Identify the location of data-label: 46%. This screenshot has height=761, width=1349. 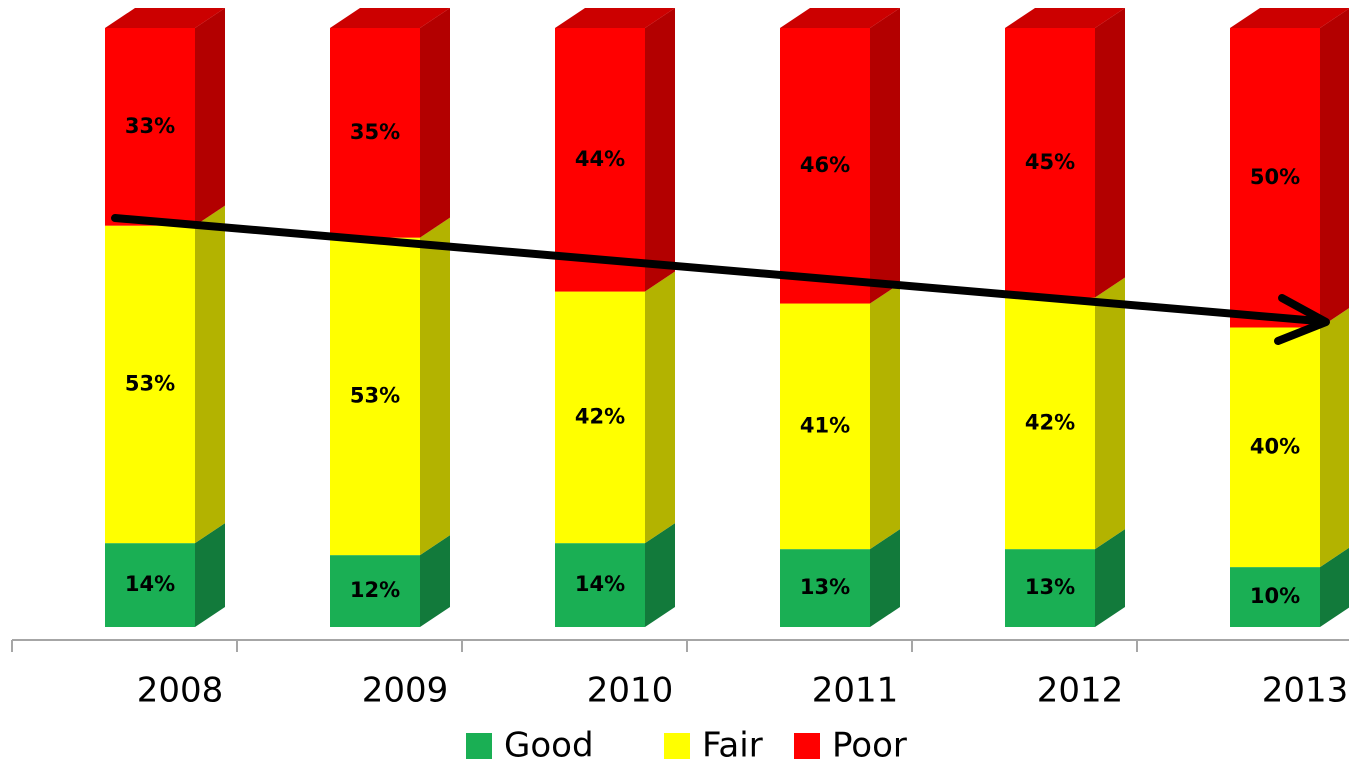
(825, 165).